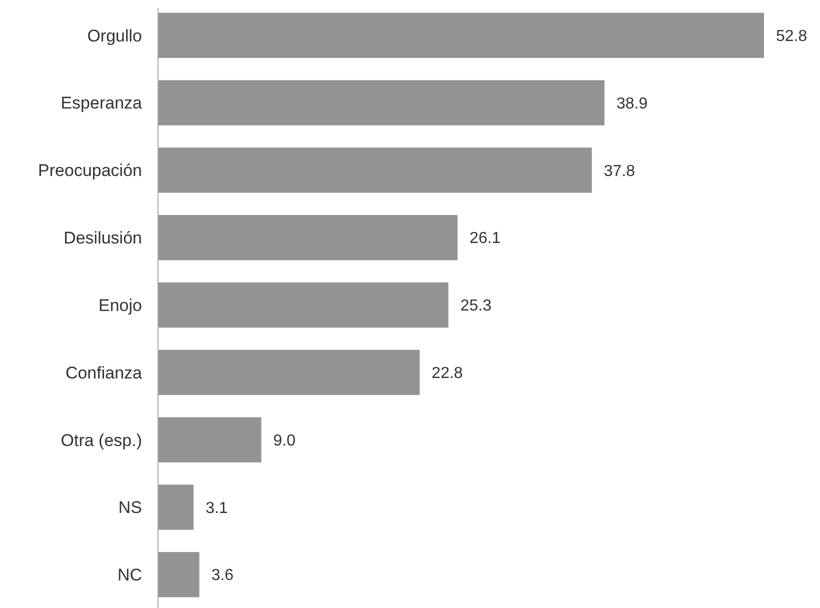 The width and height of the screenshot is (820, 608). Describe the element at coordinates (485, 239) in the screenshot. I see `data-label: 26.1` at that location.